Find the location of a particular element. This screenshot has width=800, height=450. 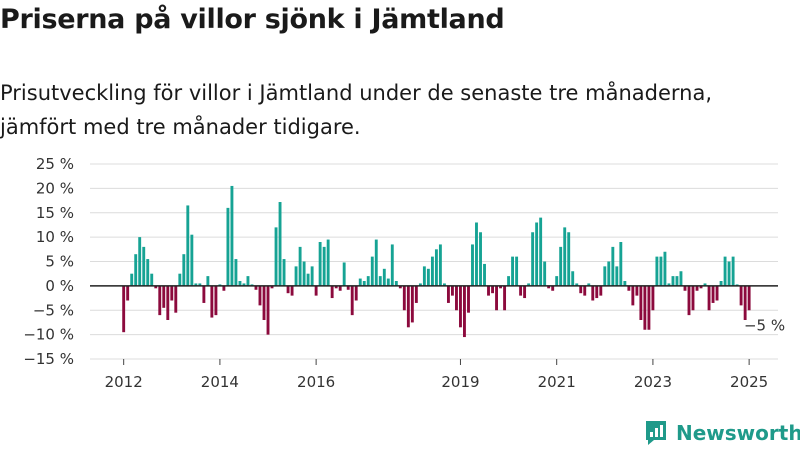

brand-name: Newsworthy is located at coordinates (738, 433).